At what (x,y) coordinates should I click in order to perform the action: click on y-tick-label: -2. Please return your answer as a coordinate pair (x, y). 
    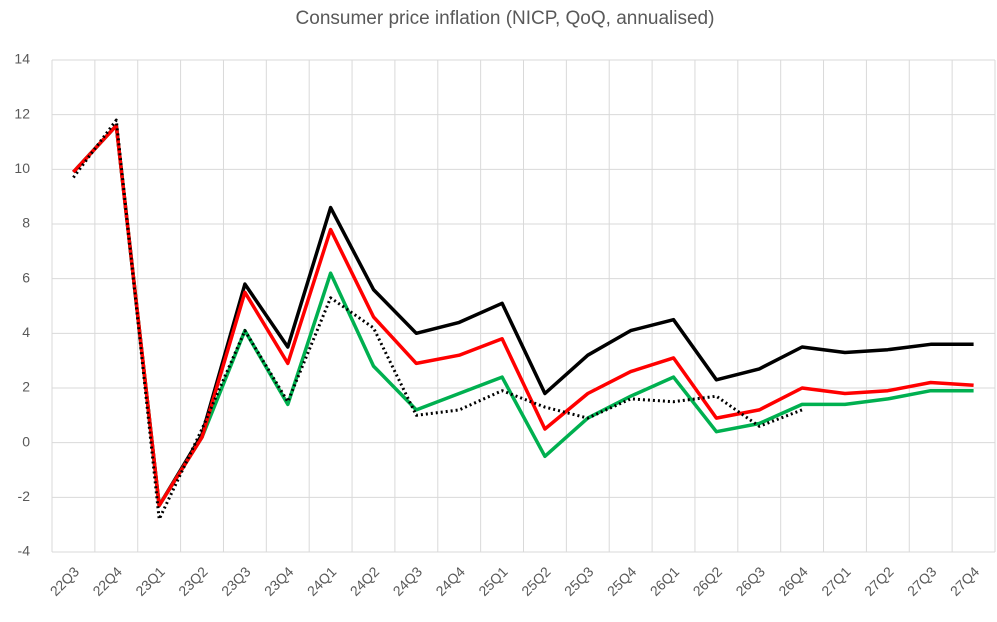
    Looking at the image, I should click on (24, 496).